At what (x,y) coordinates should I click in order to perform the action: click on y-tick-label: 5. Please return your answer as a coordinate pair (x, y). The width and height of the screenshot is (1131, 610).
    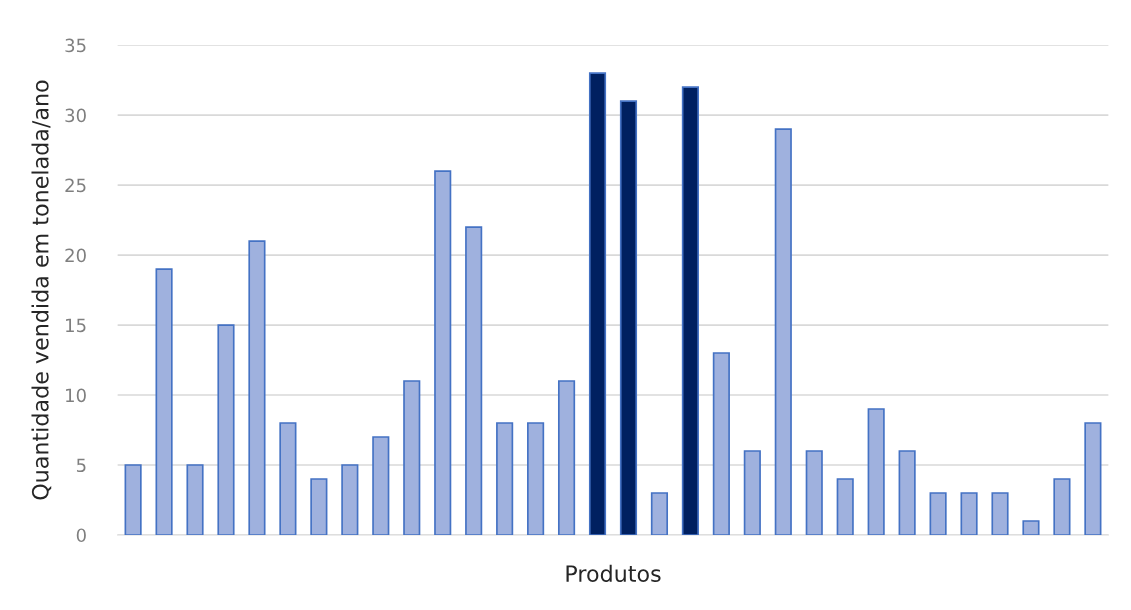
    Looking at the image, I should click on (81, 465).